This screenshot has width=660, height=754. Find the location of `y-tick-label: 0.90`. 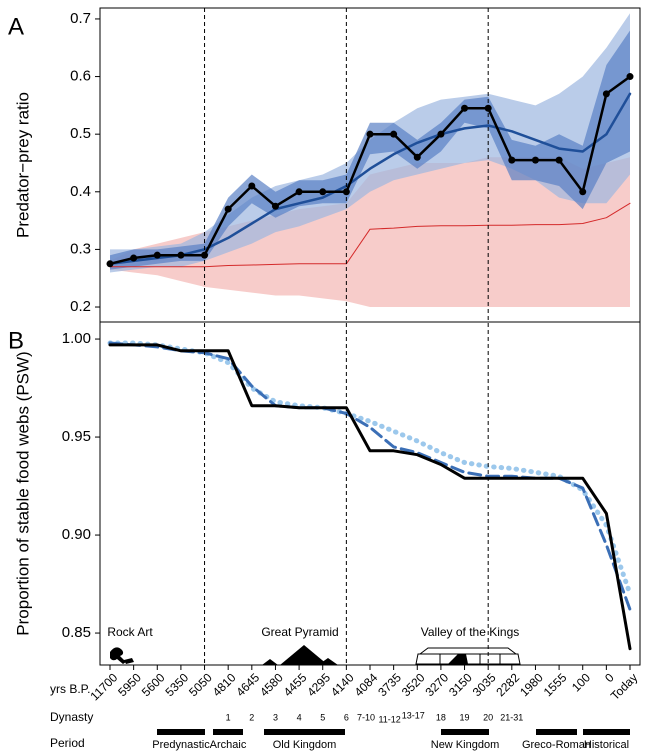

y-tick-label: 0.90 is located at coordinates (76, 534).